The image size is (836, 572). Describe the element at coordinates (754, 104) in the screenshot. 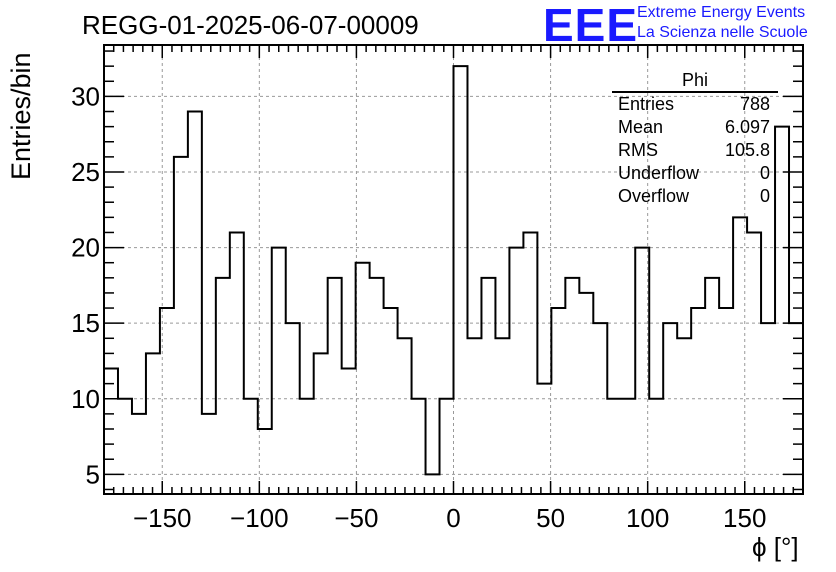

I see `stats-value: 788` at that location.